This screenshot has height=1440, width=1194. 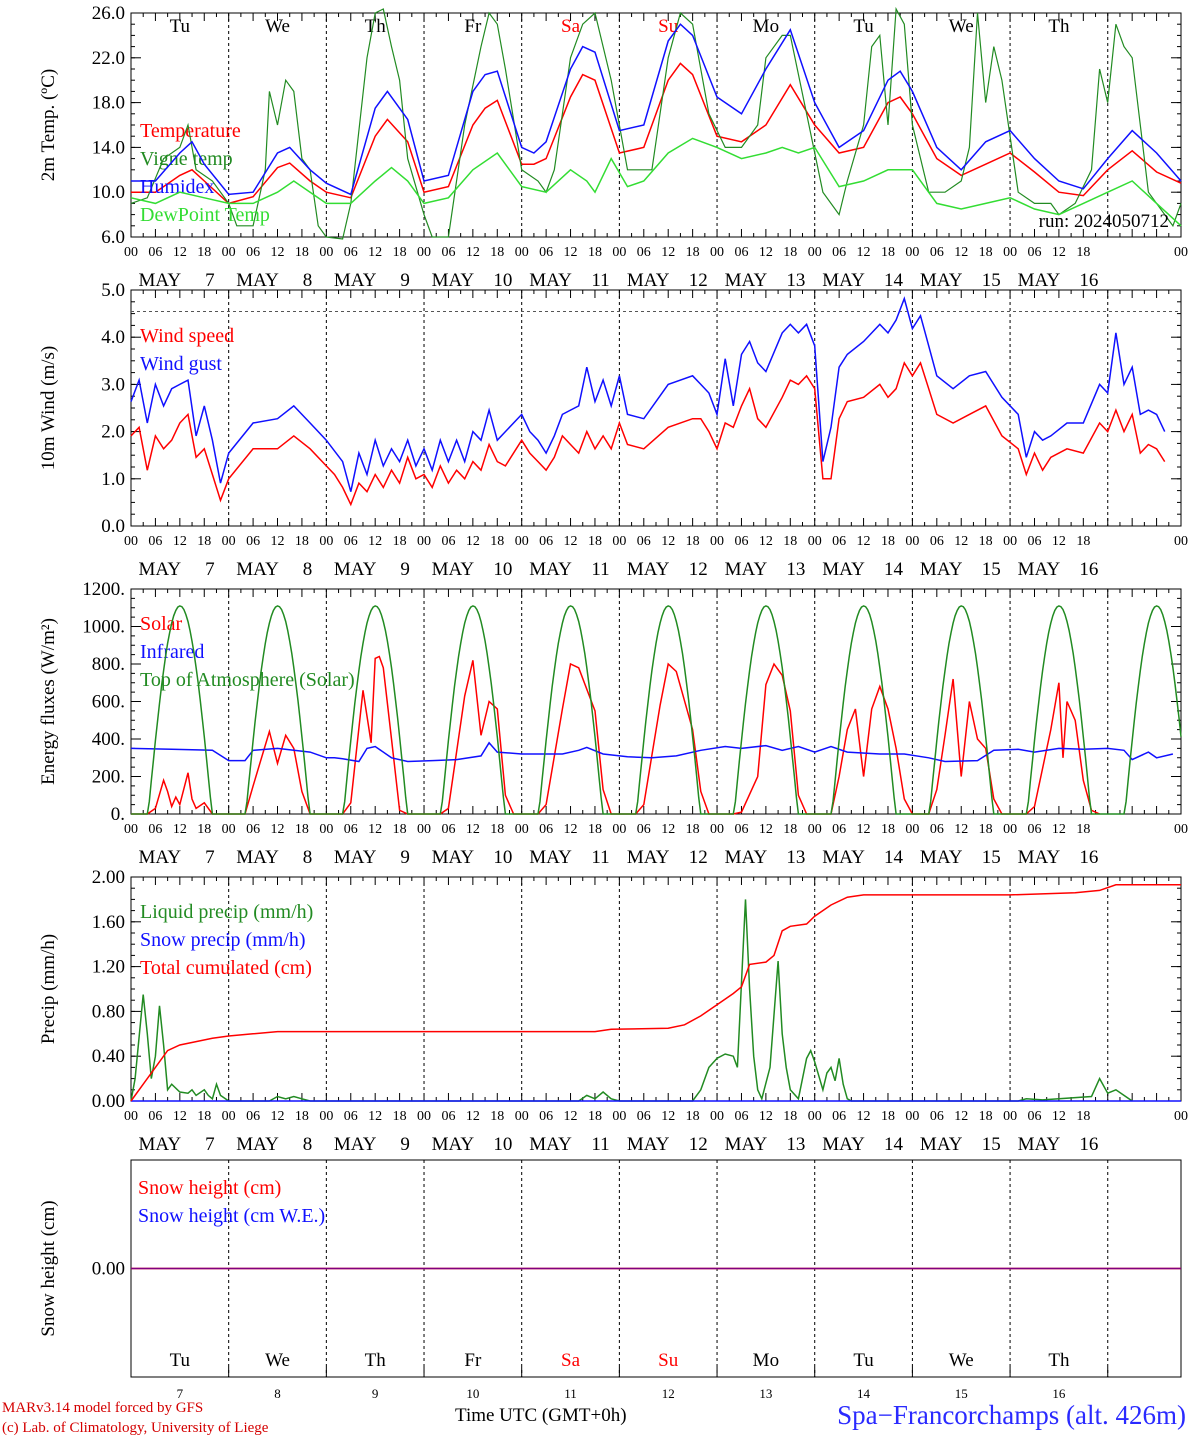 What do you see at coordinates (247, 680) in the screenshot?
I see `legend-entry: Top of Atmosphere (Solar)` at bounding box center [247, 680].